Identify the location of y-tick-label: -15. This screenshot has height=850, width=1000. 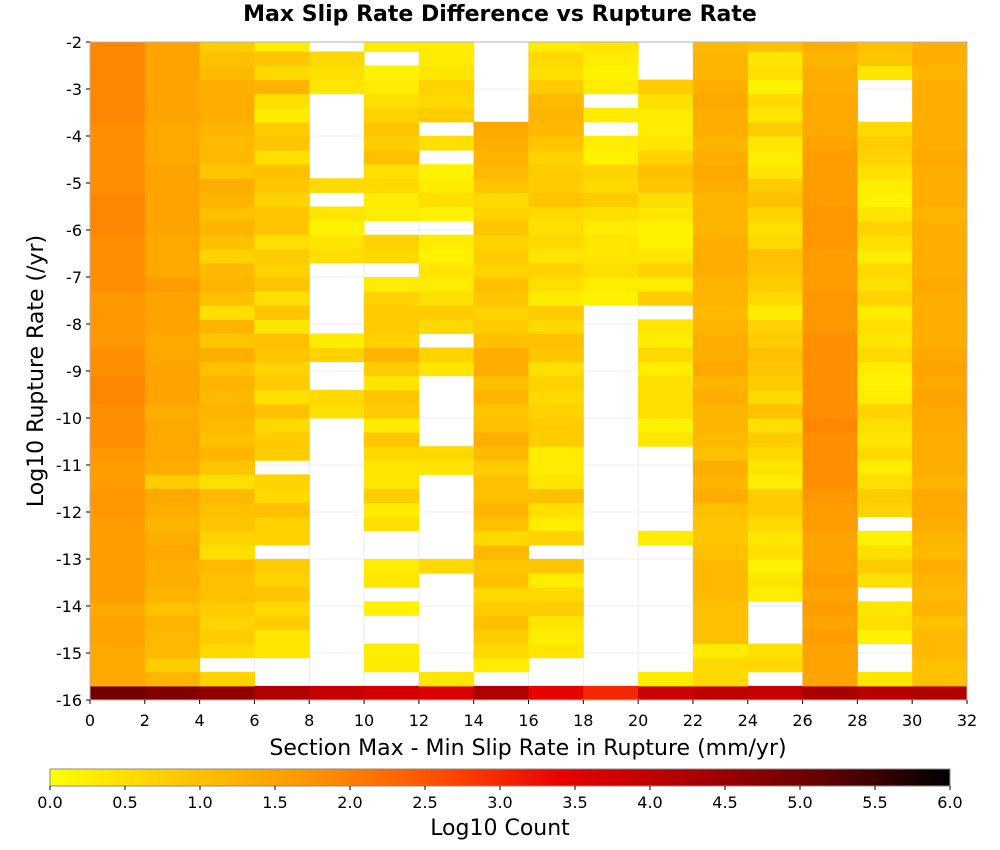
(69, 653).